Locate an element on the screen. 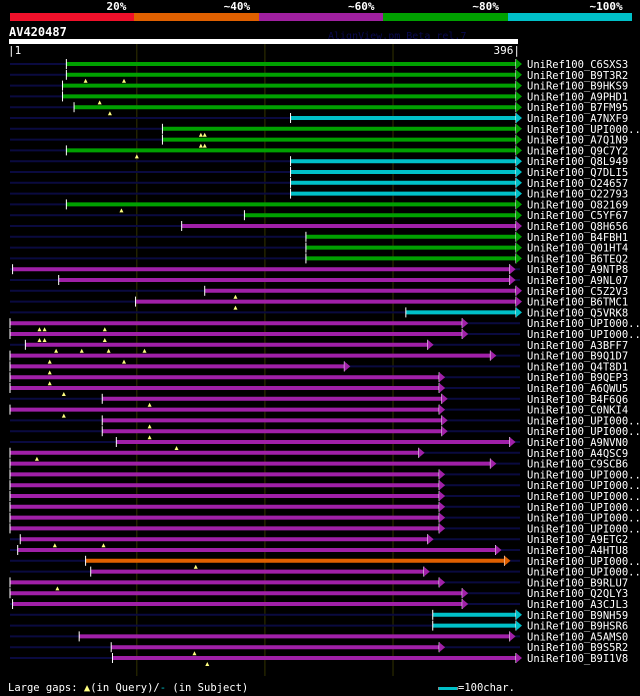  hit-label: UniRef100_O82169 is located at coordinates (577, 205).